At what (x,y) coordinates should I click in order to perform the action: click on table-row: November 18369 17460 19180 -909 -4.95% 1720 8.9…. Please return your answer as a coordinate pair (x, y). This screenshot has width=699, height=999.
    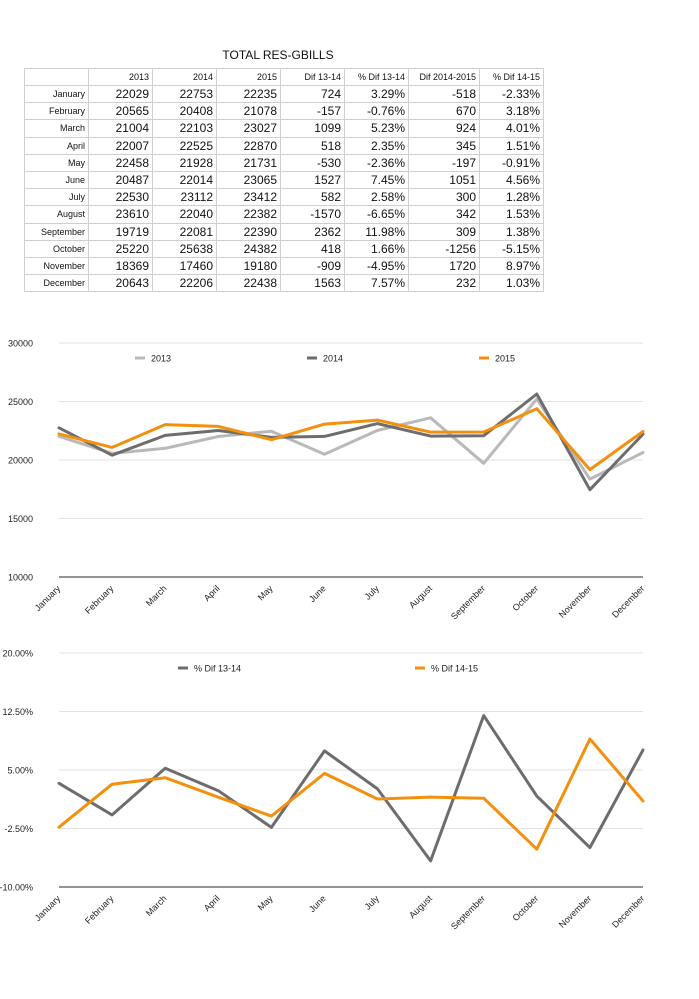
    Looking at the image, I should click on (284, 266).